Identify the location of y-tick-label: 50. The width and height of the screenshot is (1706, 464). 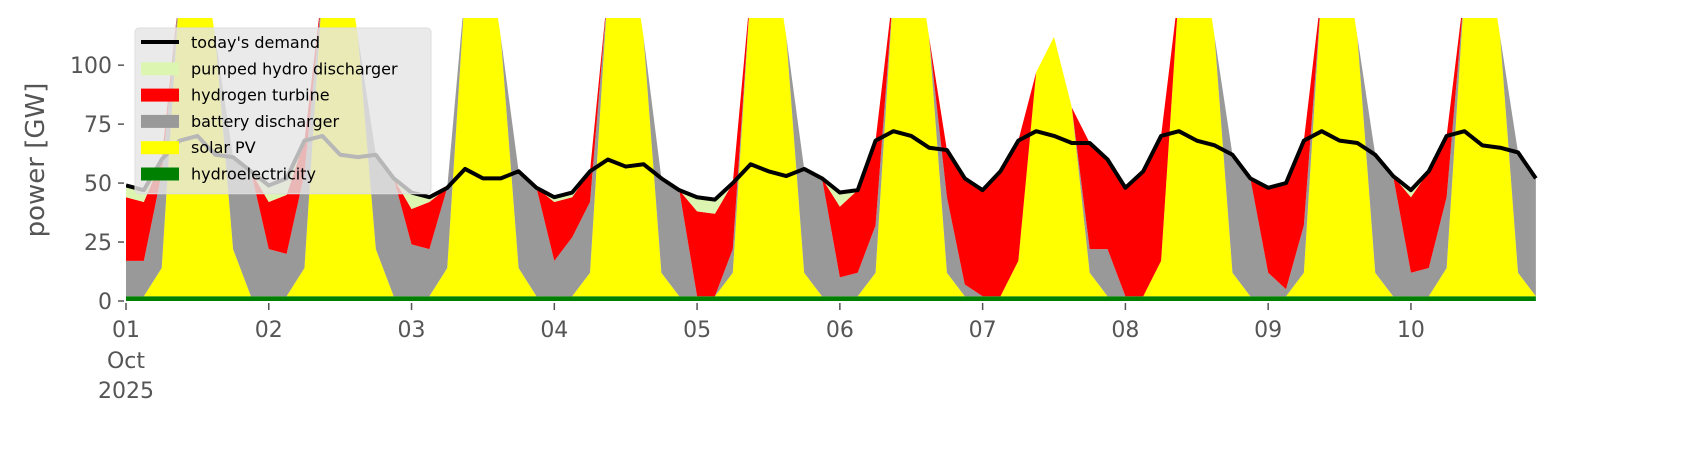
(98, 184).